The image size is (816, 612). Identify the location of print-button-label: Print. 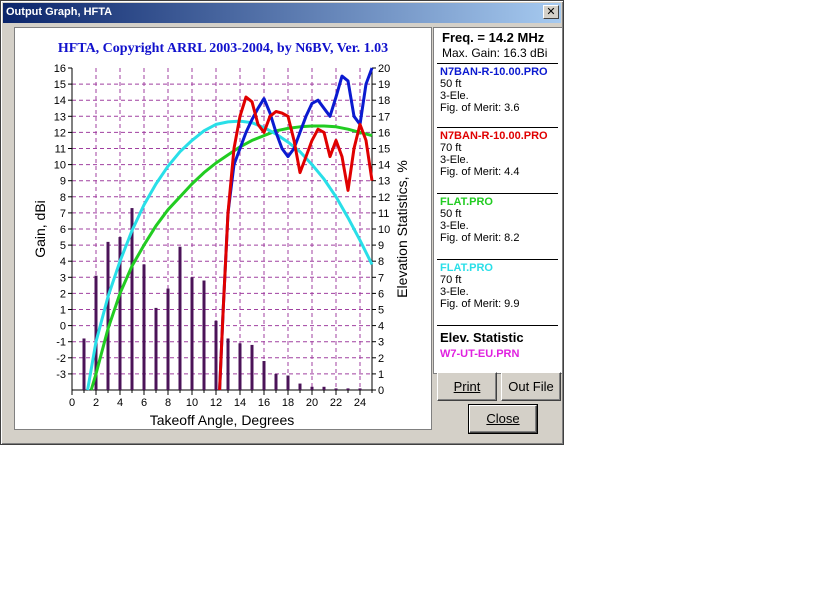
(467, 386).